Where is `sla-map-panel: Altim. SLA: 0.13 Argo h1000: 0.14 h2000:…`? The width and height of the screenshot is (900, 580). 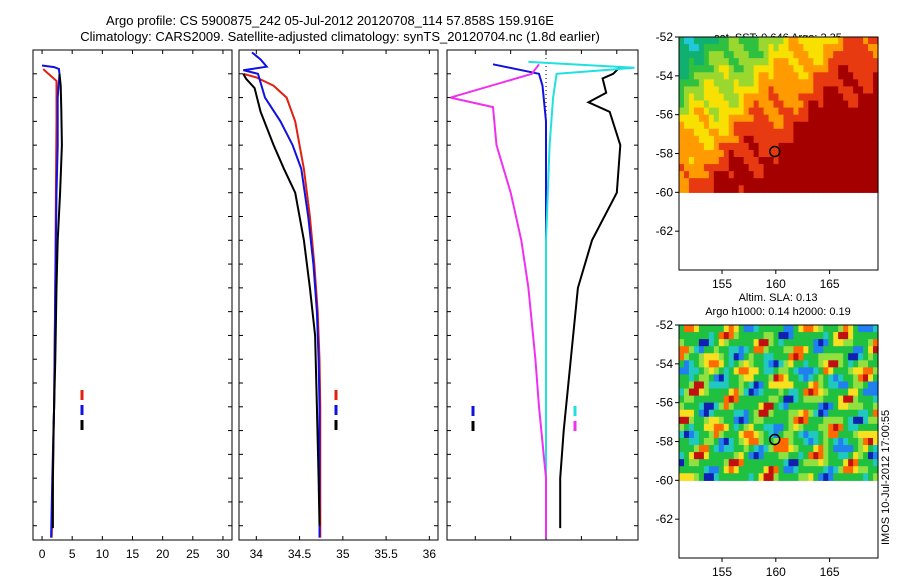
sla-map-panel: Altim. SLA: 0.13 Argo h1000: 0.14 h2000:… is located at coordinates (767, 435).